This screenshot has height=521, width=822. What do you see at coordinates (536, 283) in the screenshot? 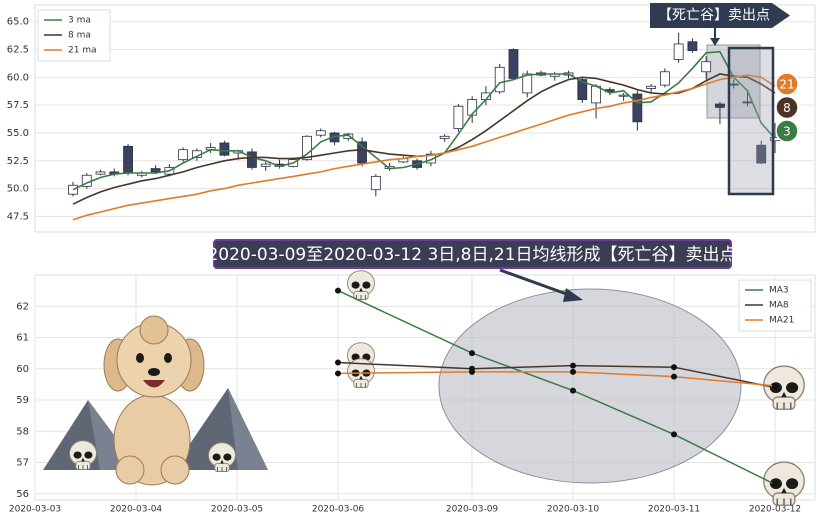
I see `annotation-arrow` at bounding box center [536, 283].